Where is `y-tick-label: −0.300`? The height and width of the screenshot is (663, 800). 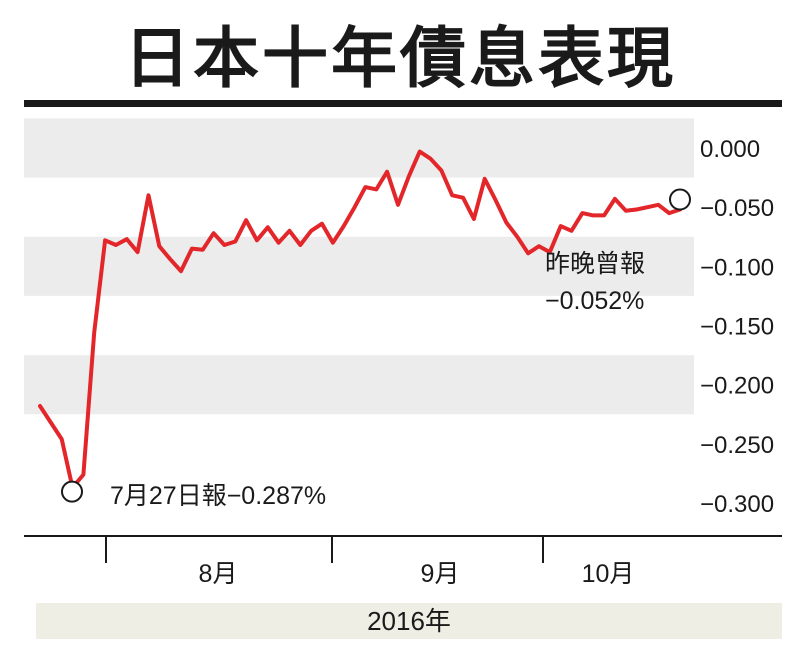
y-tick-label: −0.300 is located at coordinates (737, 504).